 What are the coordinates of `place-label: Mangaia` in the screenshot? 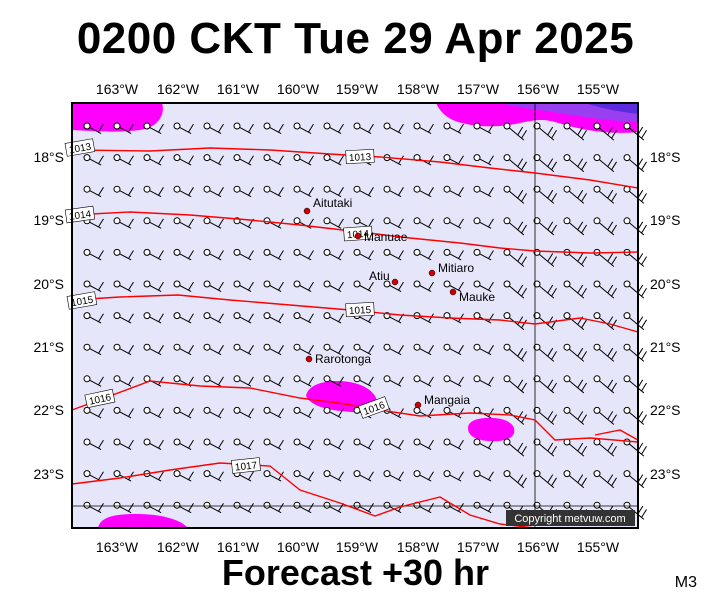 It's located at (447, 400).